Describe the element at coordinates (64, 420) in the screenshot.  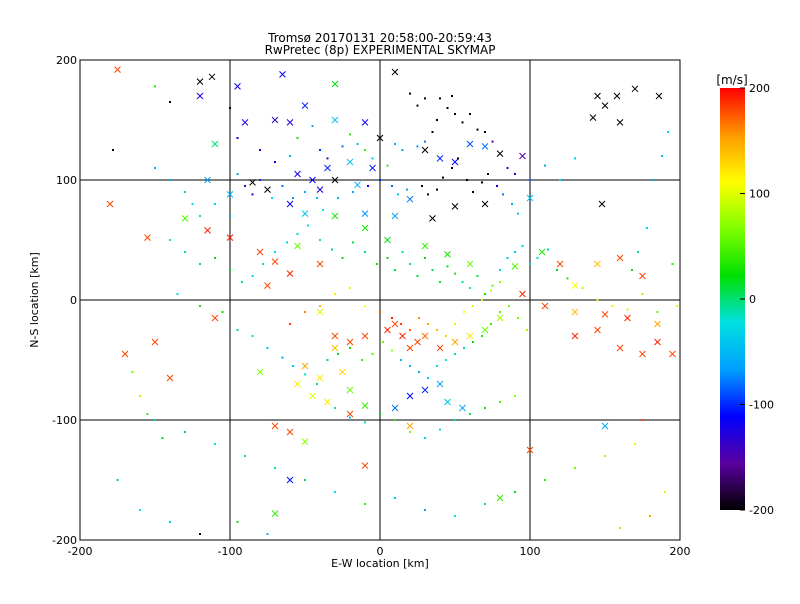
I see `y-tick-label: -100` at that location.